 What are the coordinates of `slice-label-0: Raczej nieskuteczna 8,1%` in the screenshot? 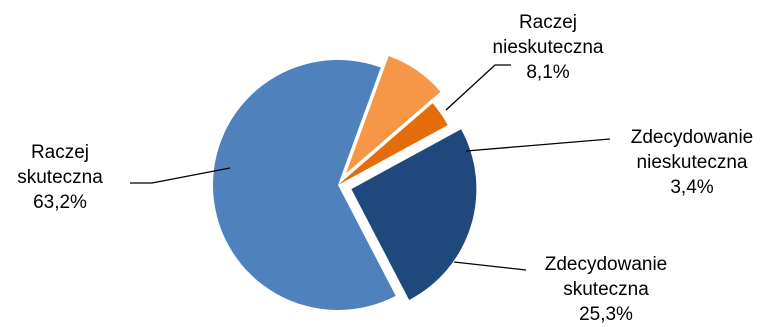 It's located at (548, 47).